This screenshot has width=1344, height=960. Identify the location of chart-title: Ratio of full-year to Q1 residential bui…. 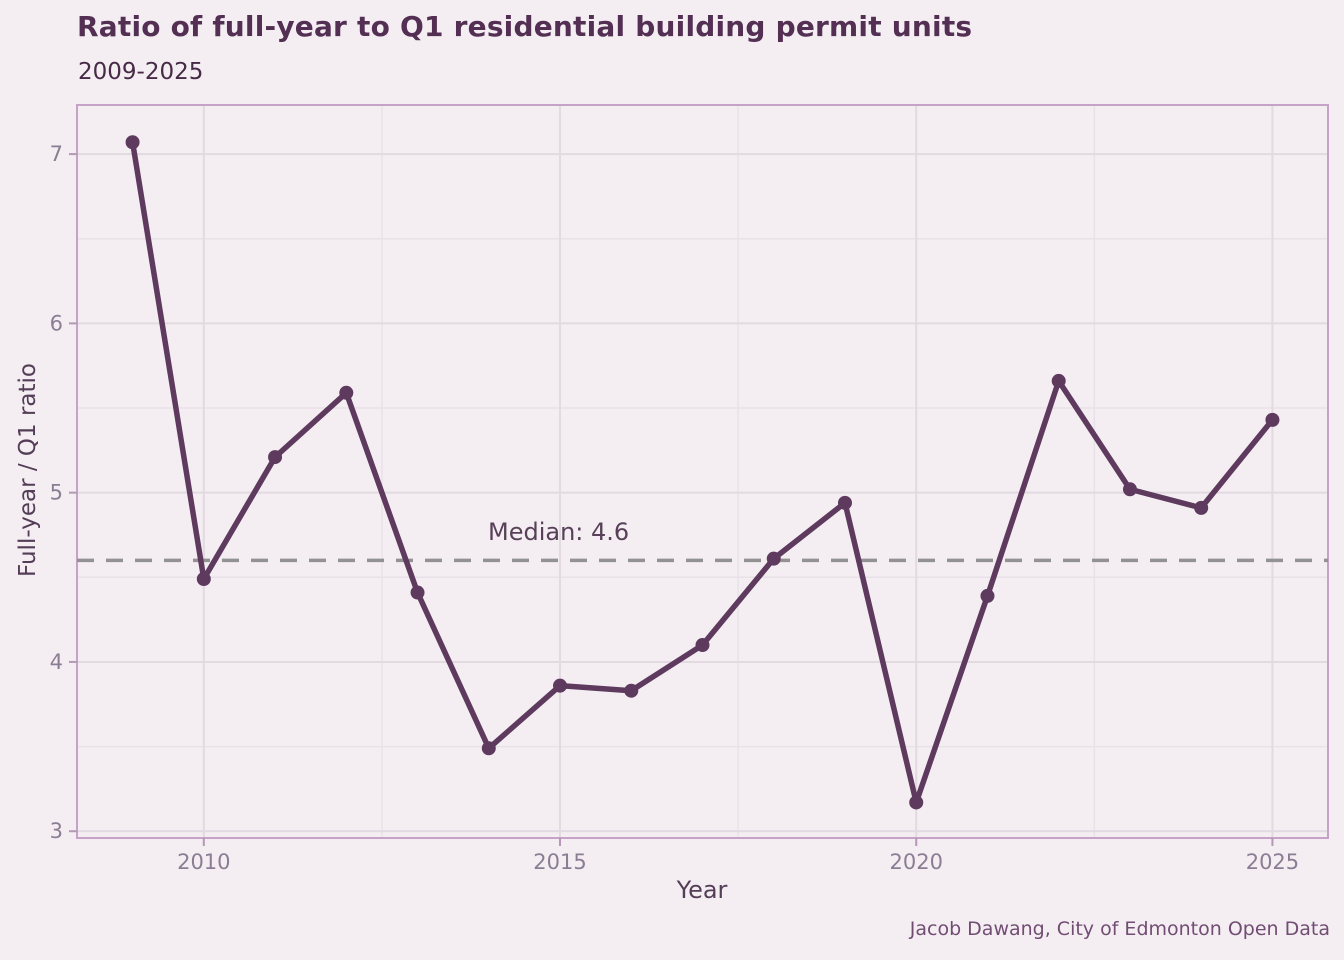
(525, 26).